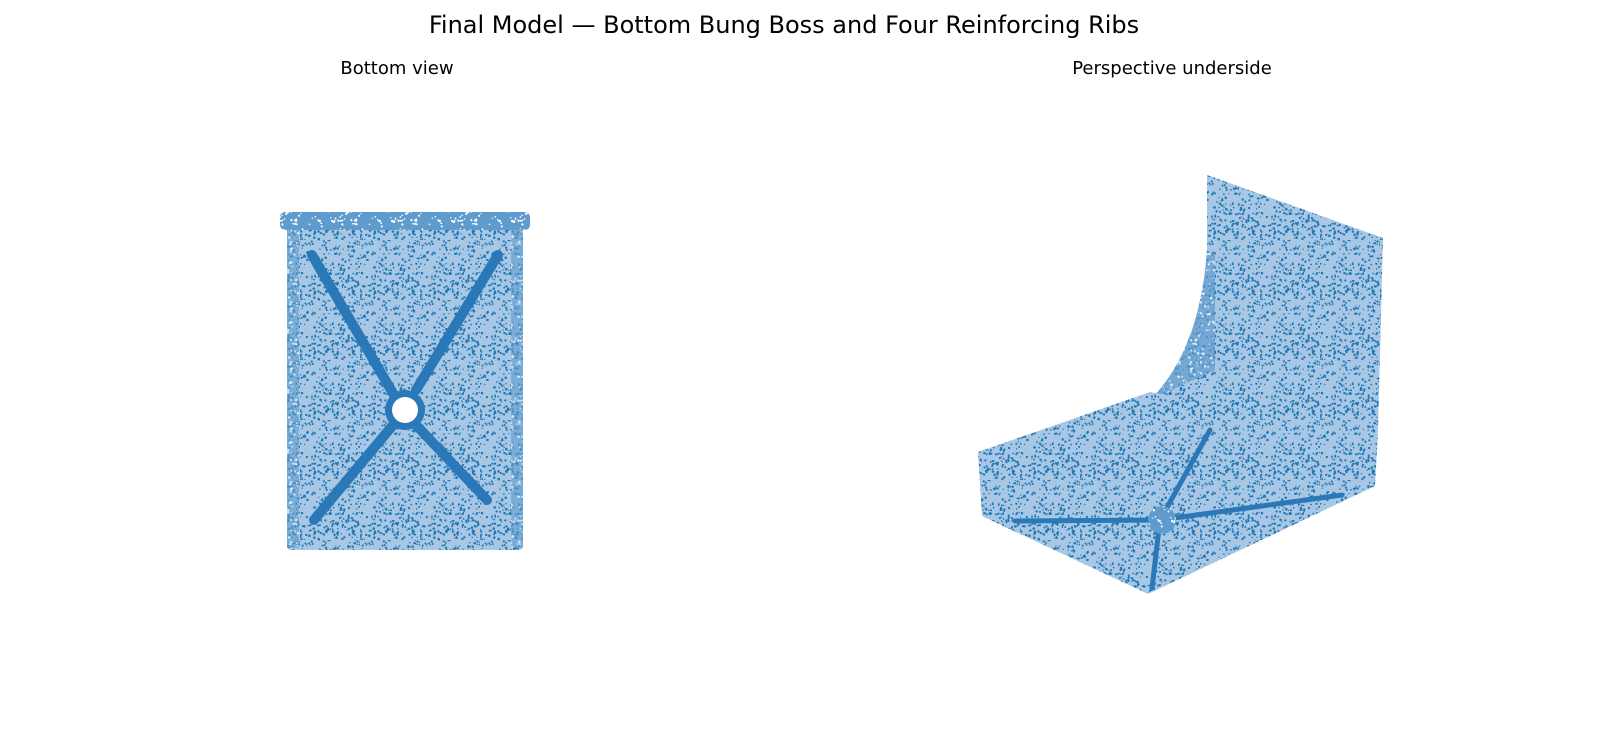 The image size is (1600, 742). What do you see at coordinates (405, 221) in the screenshot?
I see `top-lip` at bounding box center [405, 221].